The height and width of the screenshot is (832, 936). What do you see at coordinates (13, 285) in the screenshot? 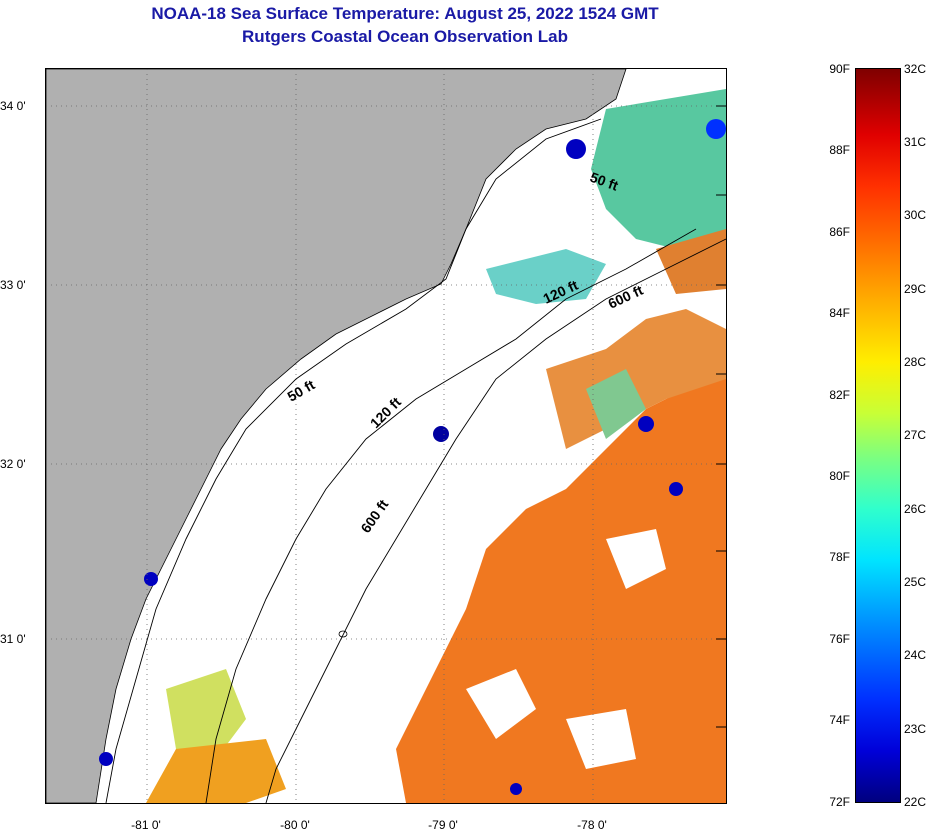
I see `lat-label-33: 33 0'` at bounding box center [13, 285].